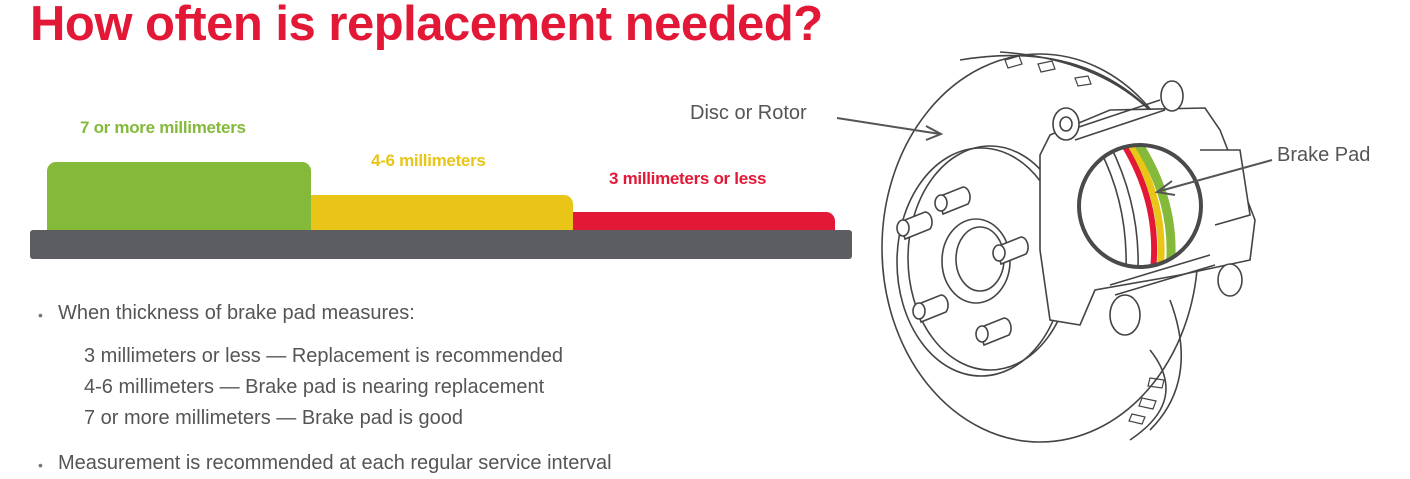 This screenshot has height=479, width=1410. Describe the element at coordinates (1324, 155) in the screenshot. I see `pad-label: Brake Pad` at that location.